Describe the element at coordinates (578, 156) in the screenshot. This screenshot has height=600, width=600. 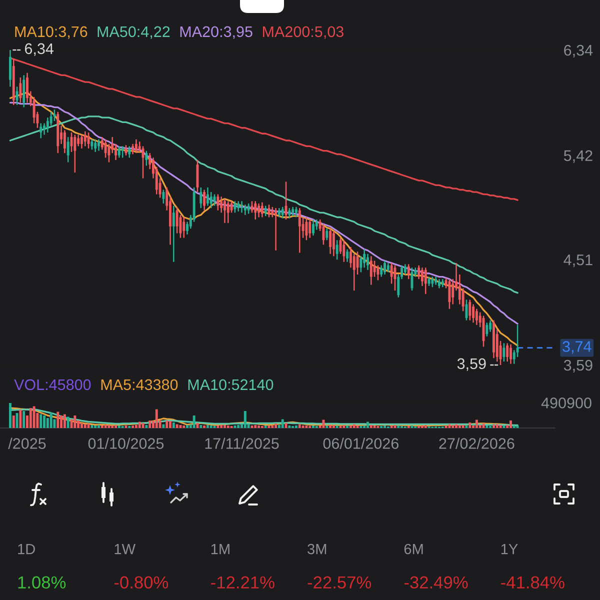
I see `y-tick-label: 5,42` at that location.